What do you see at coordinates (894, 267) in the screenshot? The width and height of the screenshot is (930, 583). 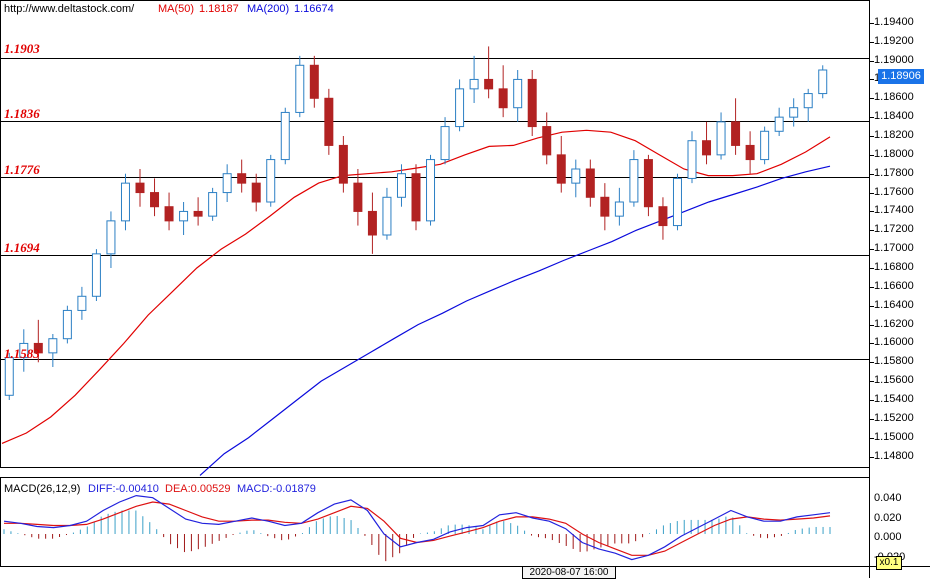 I see `y-tick-label: 1.16800` at bounding box center [894, 267].